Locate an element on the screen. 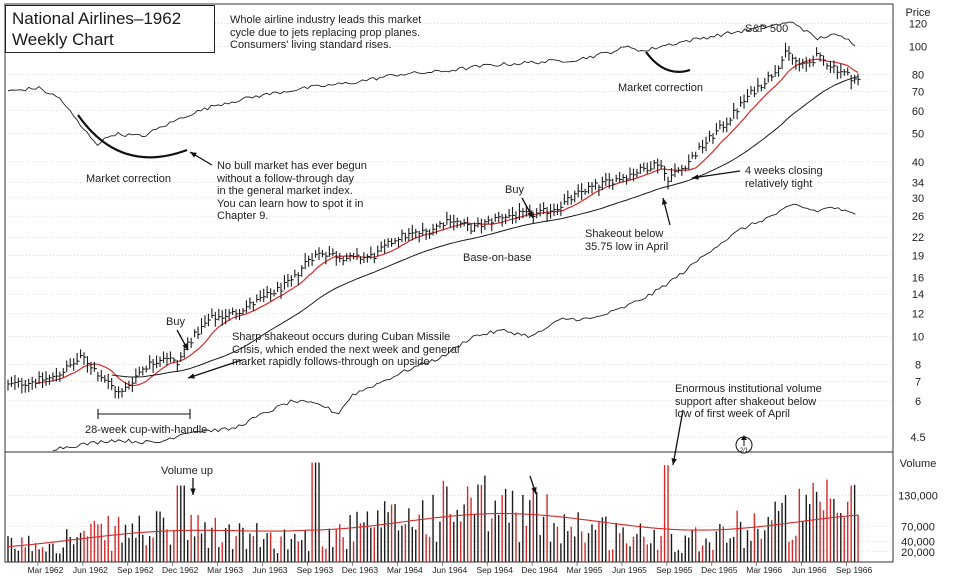 Image resolution: width=960 pixels, height=576 pixels. time-tick-label: Mar 1966 is located at coordinates (764, 570).